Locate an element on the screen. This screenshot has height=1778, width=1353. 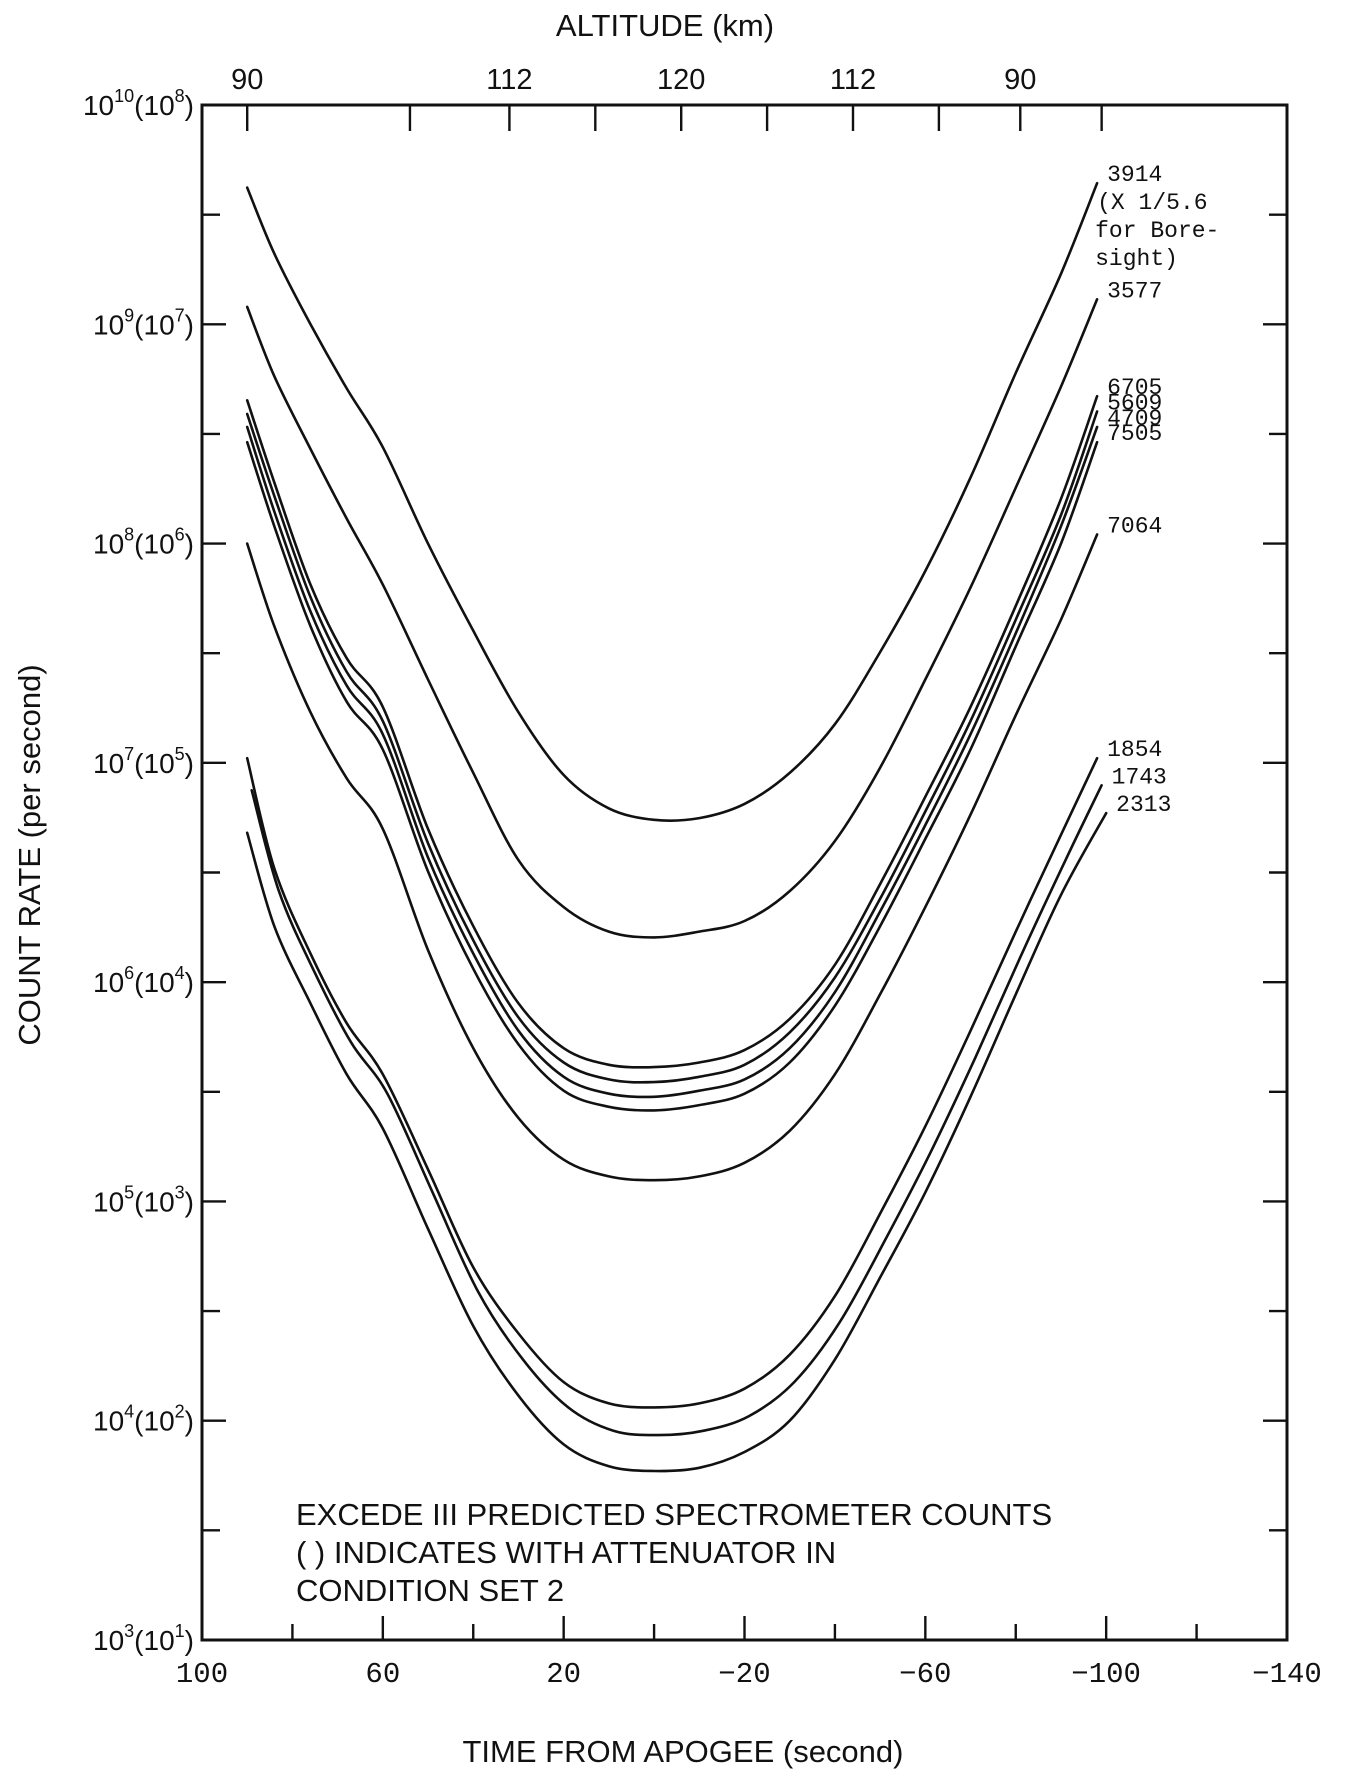
annotation-line: EXCEDE III PREDICTED SPECTROMETER COUNTS is located at coordinates (674, 1514).